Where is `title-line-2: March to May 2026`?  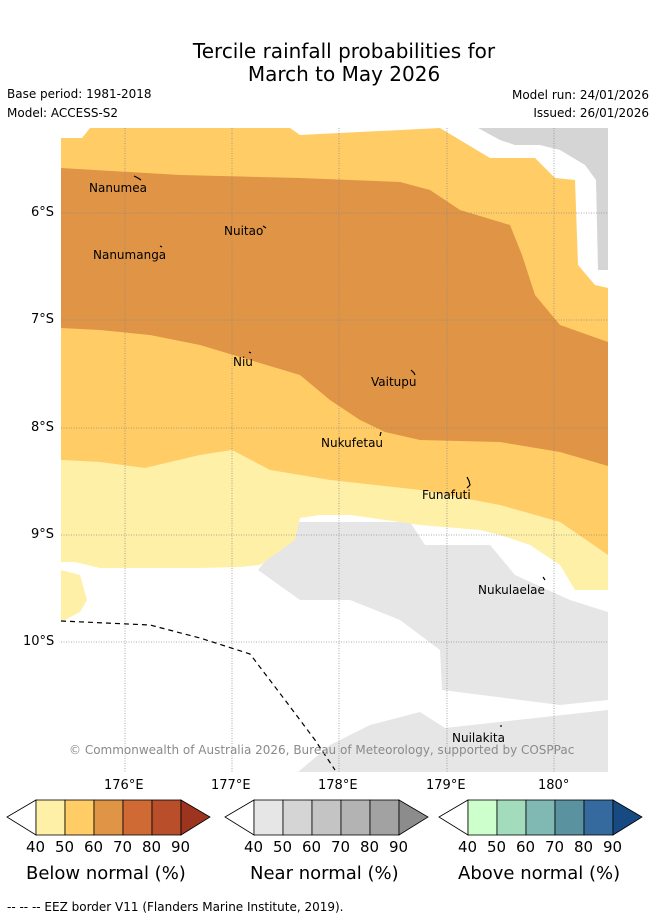 title-line-2: March to May 2026 is located at coordinates (344, 74).